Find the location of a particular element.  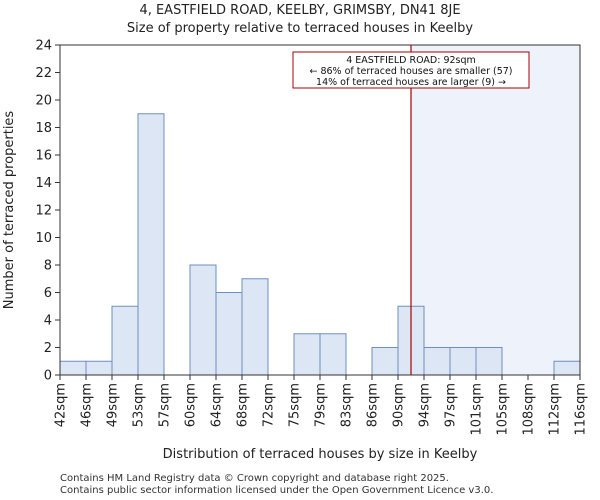

x-tick-label: 116sqm is located at coordinates (581, 409).